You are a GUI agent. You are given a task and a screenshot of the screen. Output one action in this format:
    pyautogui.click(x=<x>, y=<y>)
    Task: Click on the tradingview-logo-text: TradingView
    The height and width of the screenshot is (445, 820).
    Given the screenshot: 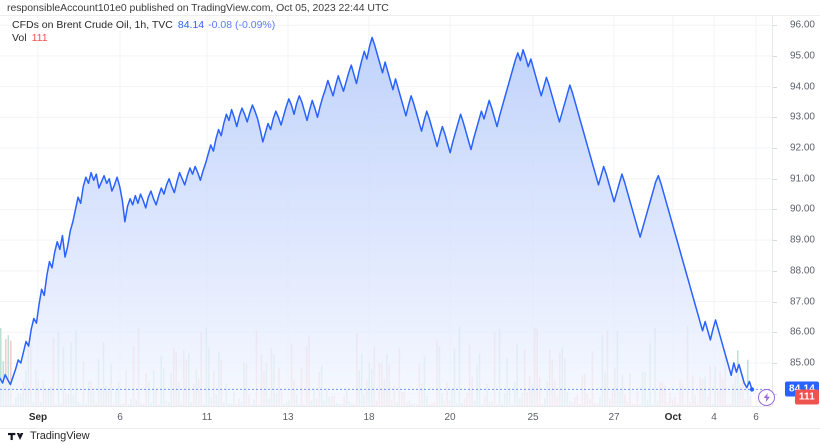 What is the action you would take?
    pyautogui.click(x=60, y=436)
    